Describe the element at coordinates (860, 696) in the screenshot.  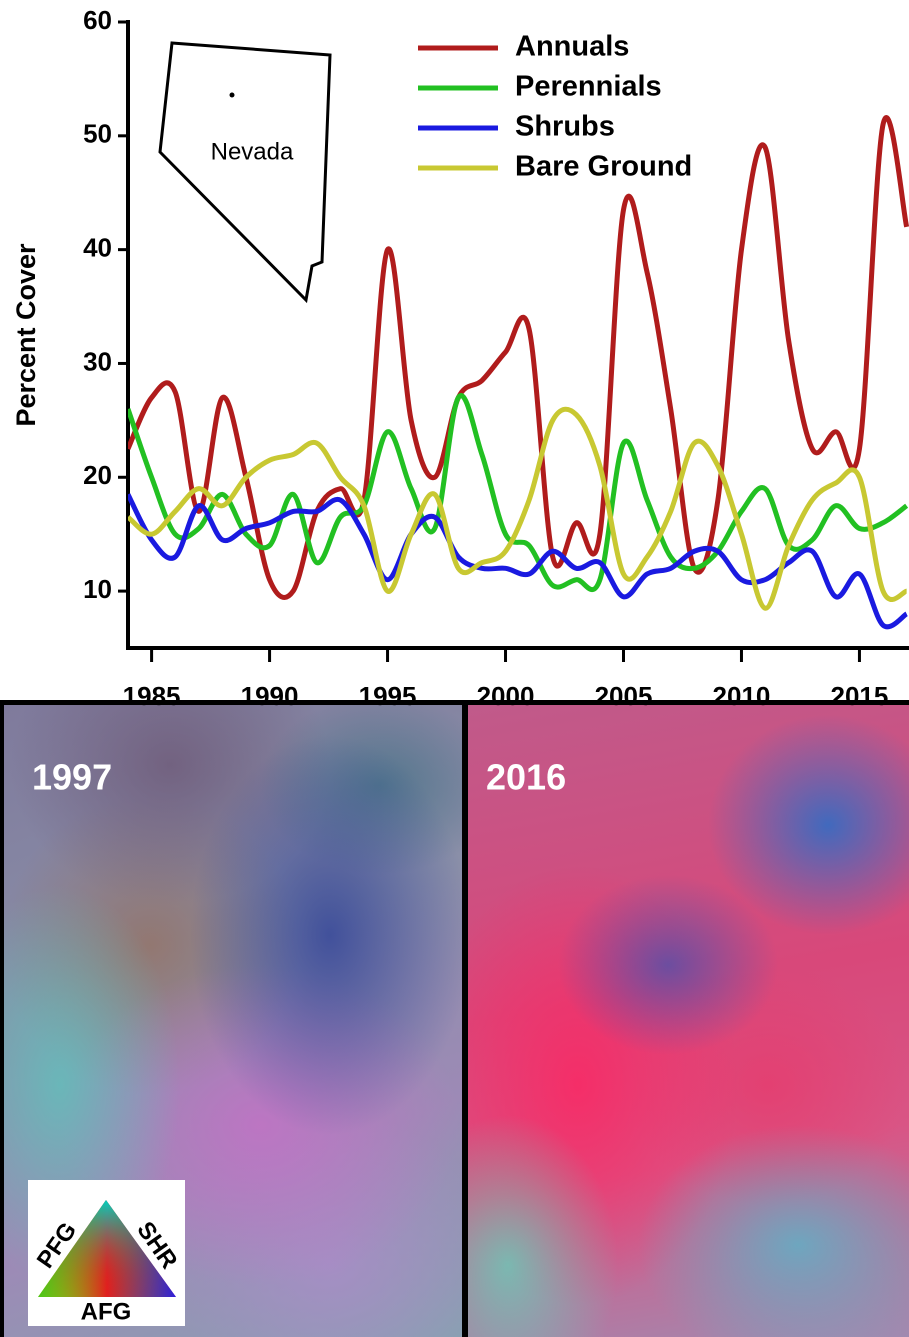
I see `x-tick-label: 2015` at that location.